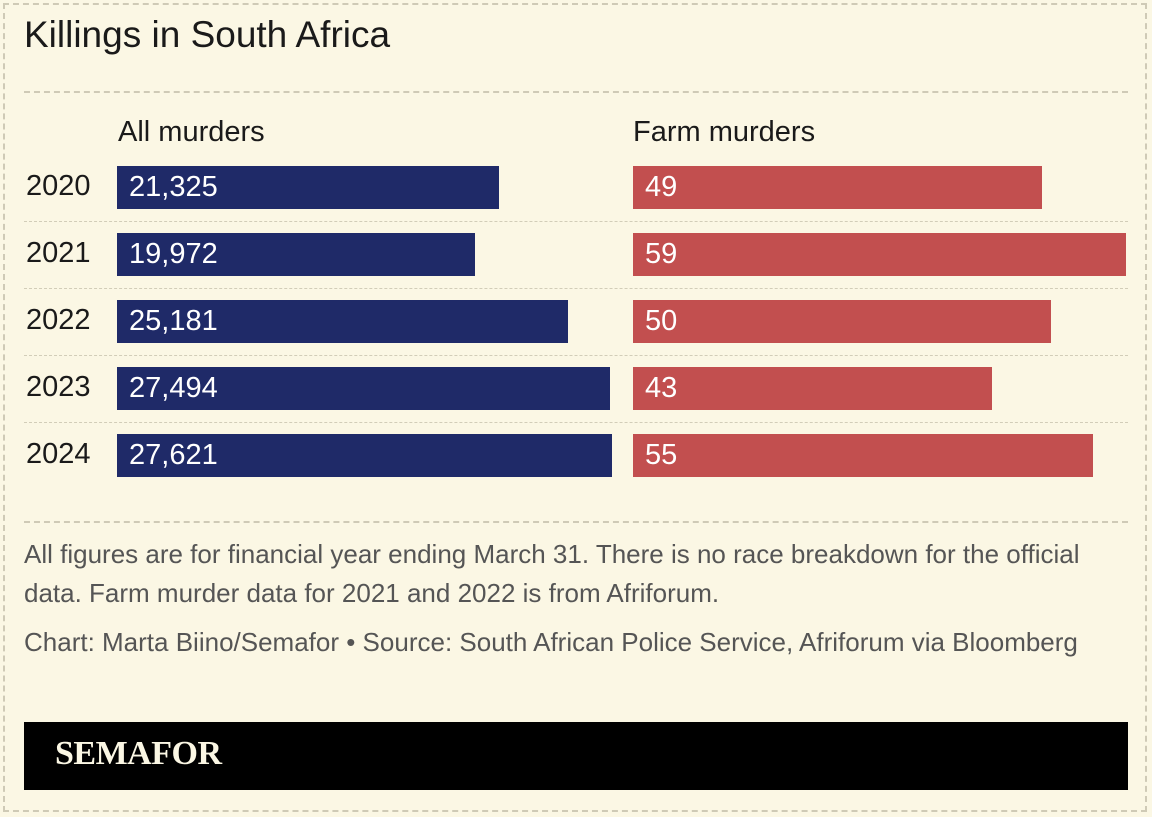  Describe the element at coordinates (724, 132) in the screenshot. I see `series-header-farm-murders: Farm murders` at that location.